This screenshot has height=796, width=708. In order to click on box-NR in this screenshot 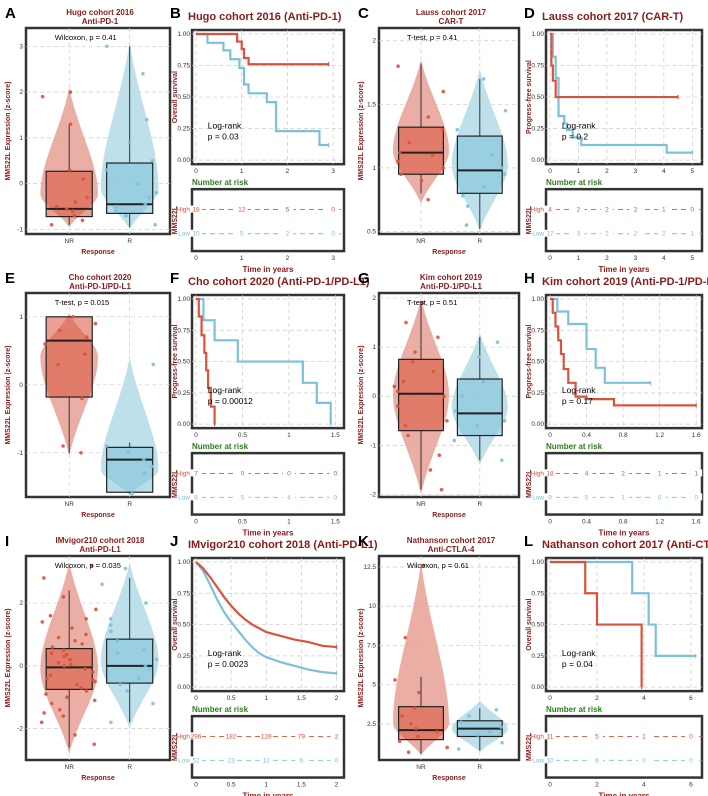, I will do `click(69, 357)`.